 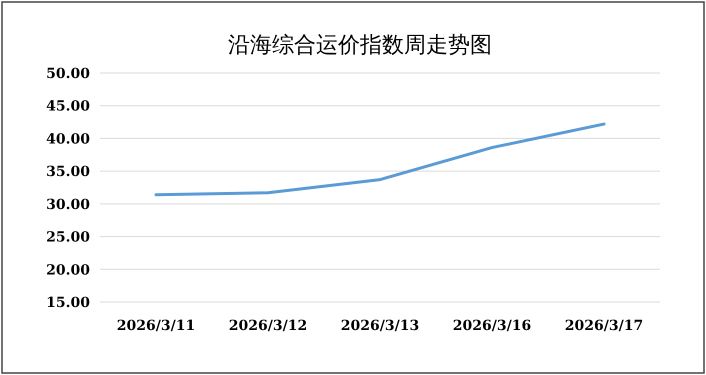 What do you see at coordinates (380, 326) in the screenshot?
I see `x-tick-label: 2026/3/13` at bounding box center [380, 326].